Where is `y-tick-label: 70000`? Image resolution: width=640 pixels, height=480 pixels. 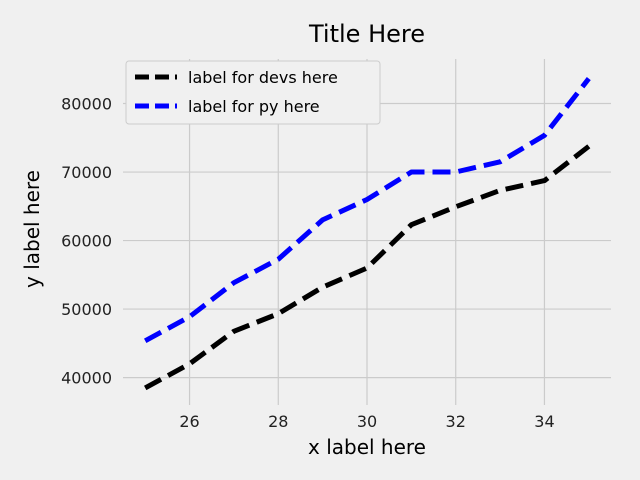 y-tick-label: 70000 is located at coordinates (86, 172).